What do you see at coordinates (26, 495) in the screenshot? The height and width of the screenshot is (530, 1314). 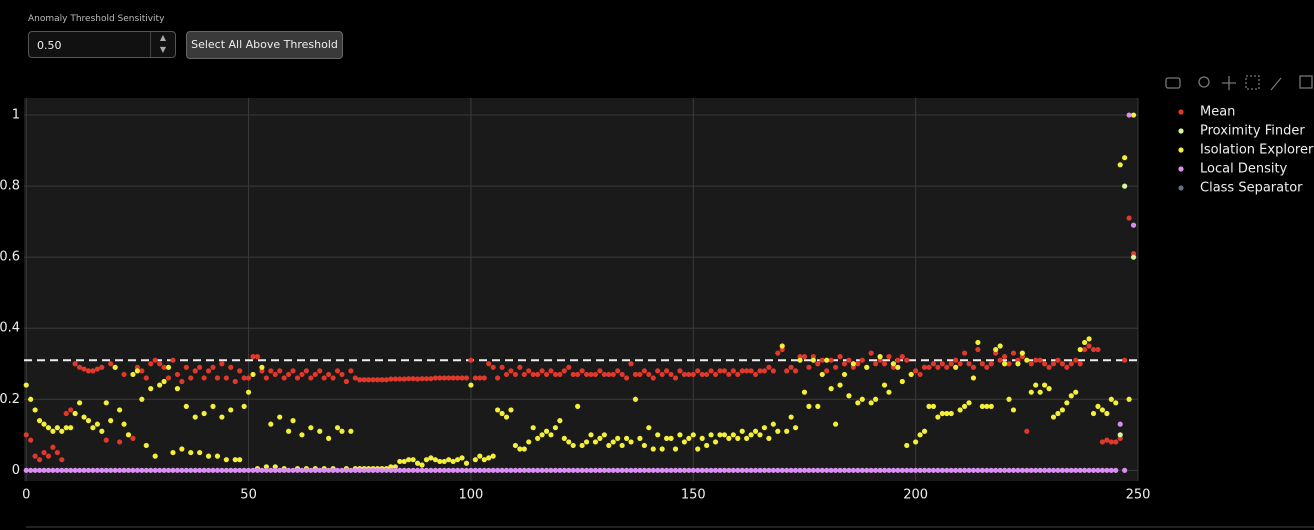 I see `x-tick-label: 0` at bounding box center [26, 495].